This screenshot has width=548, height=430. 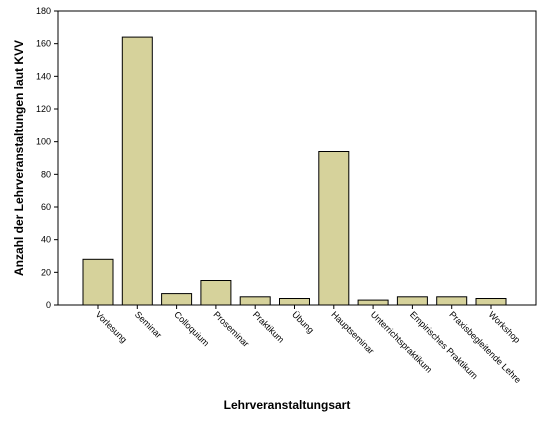 What do you see at coordinates (303, 322) in the screenshot?
I see `x-tick-label: Übung` at bounding box center [303, 322].